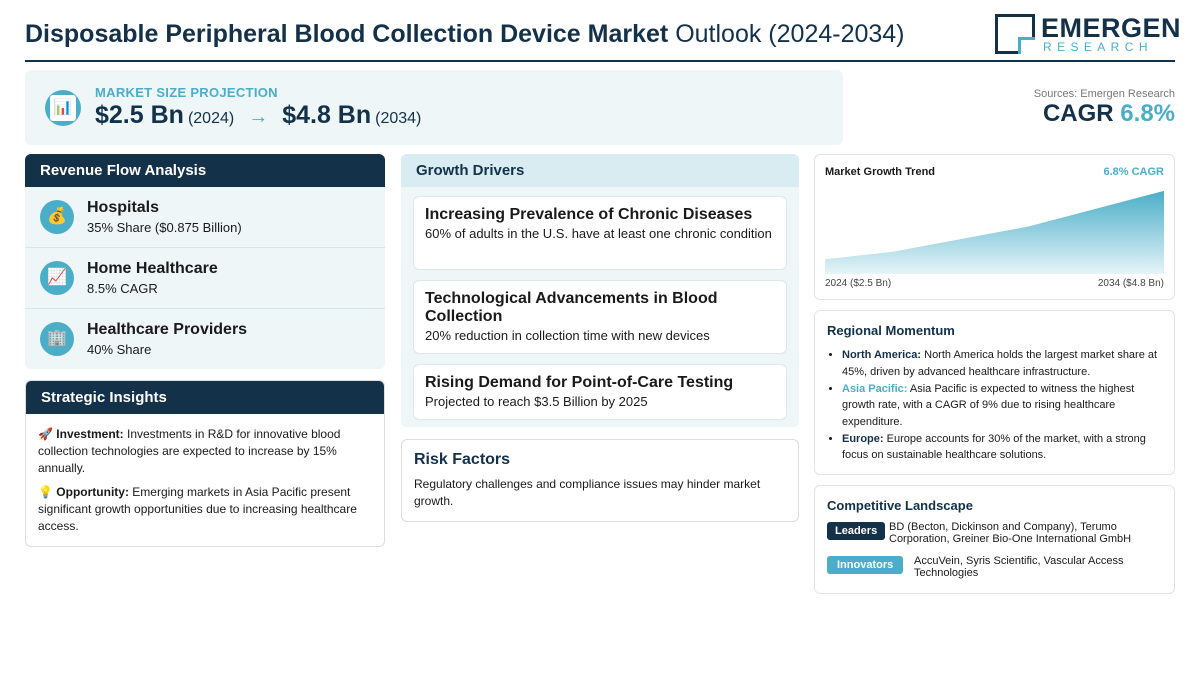 This screenshot has height=700, width=1200. What do you see at coordinates (1015, 34) in the screenshot?
I see `logo-mark-icon` at bounding box center [1015, 34].